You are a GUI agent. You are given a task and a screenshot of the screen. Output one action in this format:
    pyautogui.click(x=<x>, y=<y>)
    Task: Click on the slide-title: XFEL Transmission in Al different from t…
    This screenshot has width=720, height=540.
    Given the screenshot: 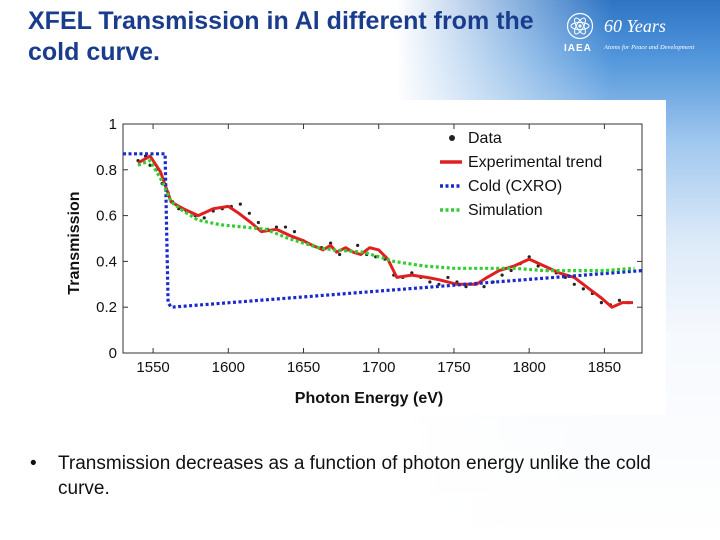 What is the action you would take?
    pyautogui.click(x=281, y=37)
    